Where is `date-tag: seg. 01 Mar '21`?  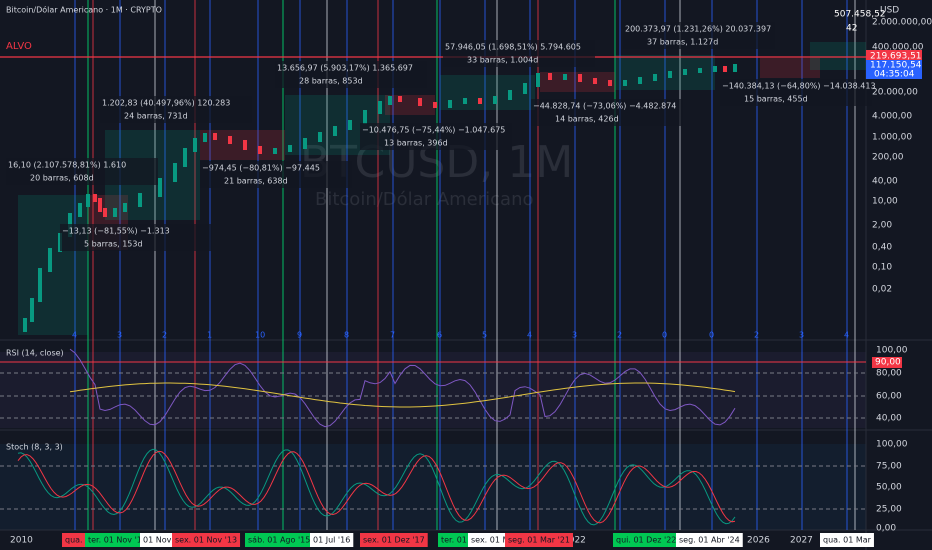
date-tag: seg. 01 Mar '21 is located at coordinates (539, 540).